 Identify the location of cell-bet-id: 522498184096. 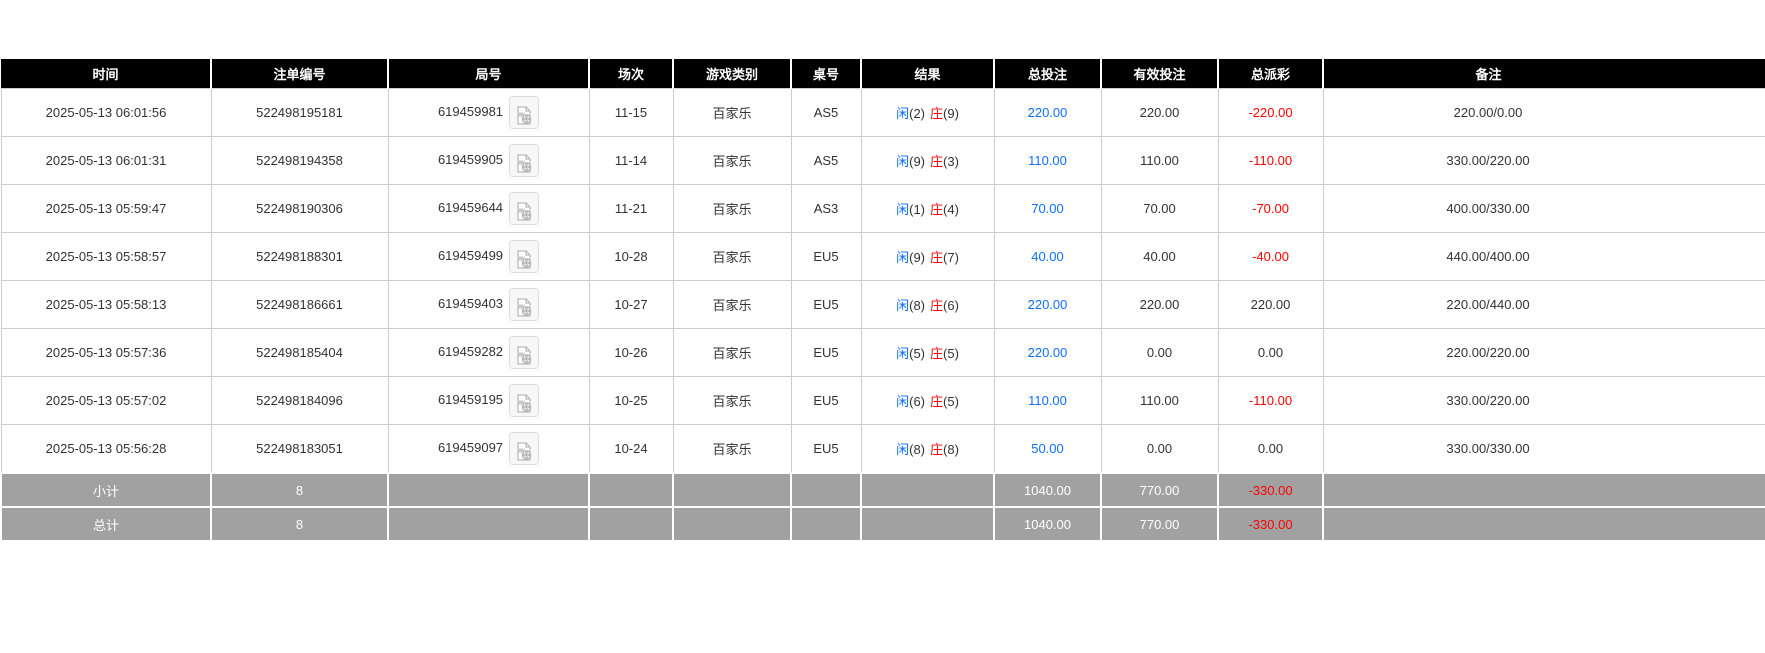
(299, 400).